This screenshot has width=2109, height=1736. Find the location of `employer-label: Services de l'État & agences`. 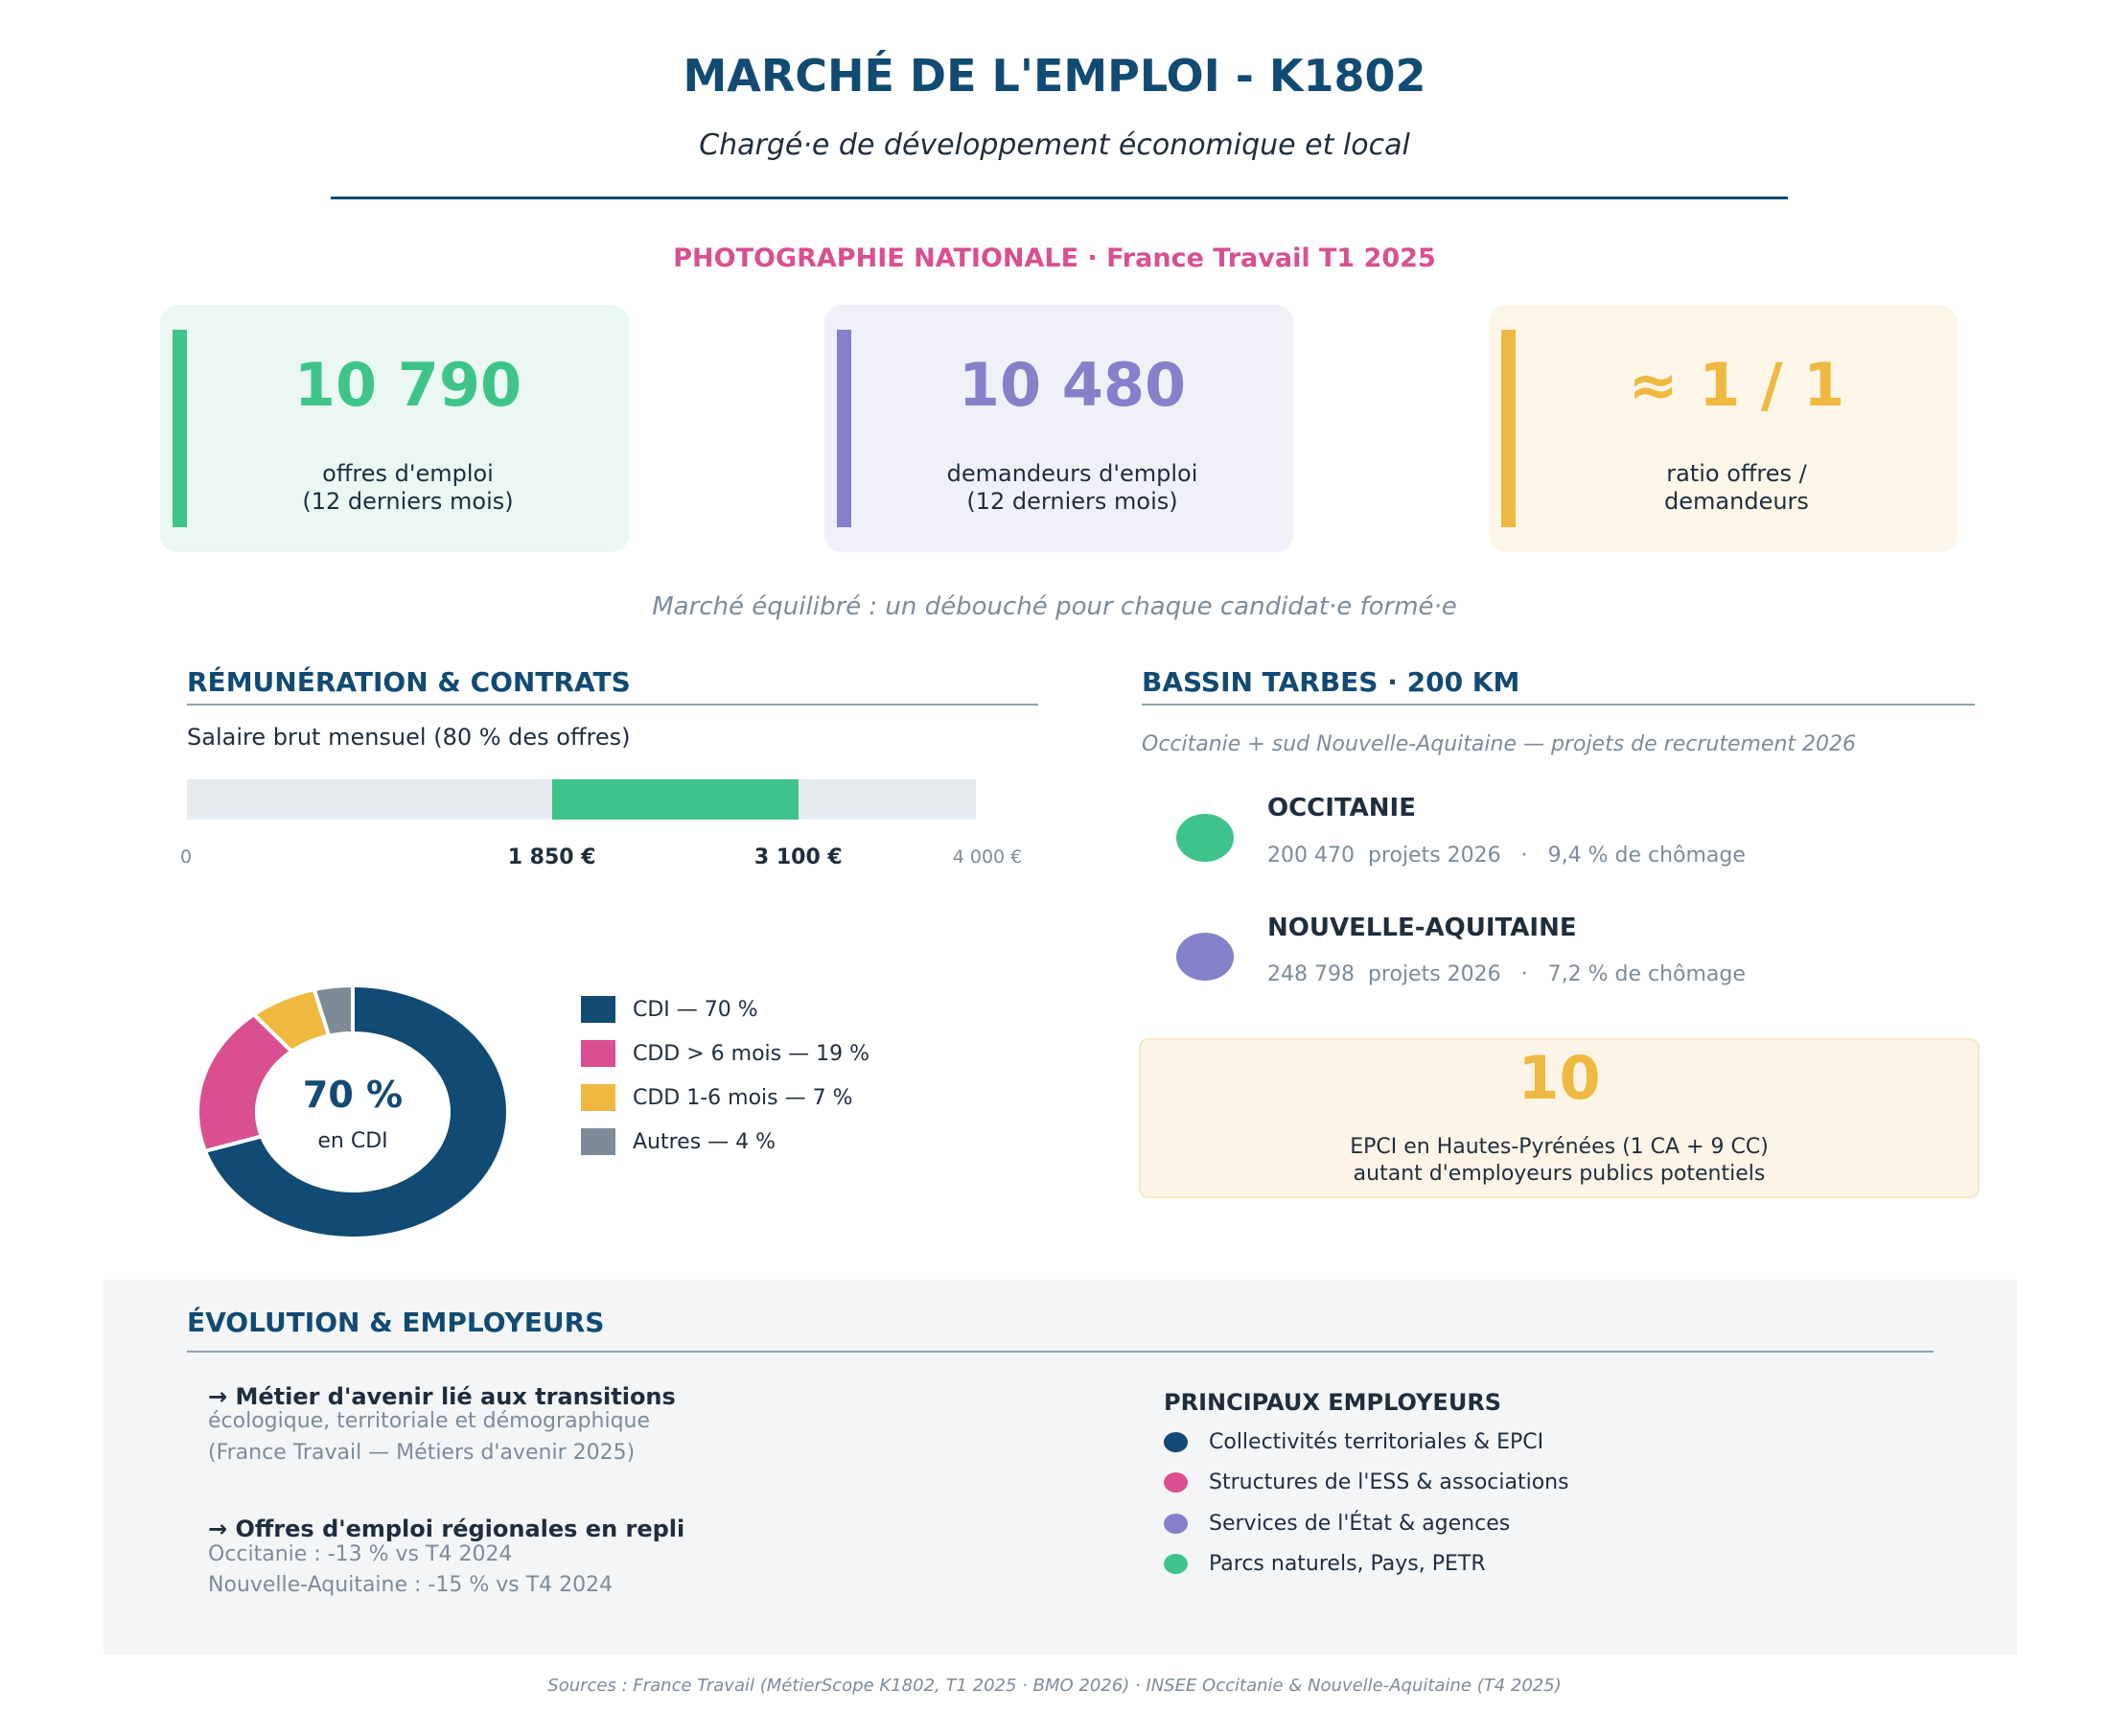

employer-label: Services de l'État & agences is located at coordinates (1360, 1523).